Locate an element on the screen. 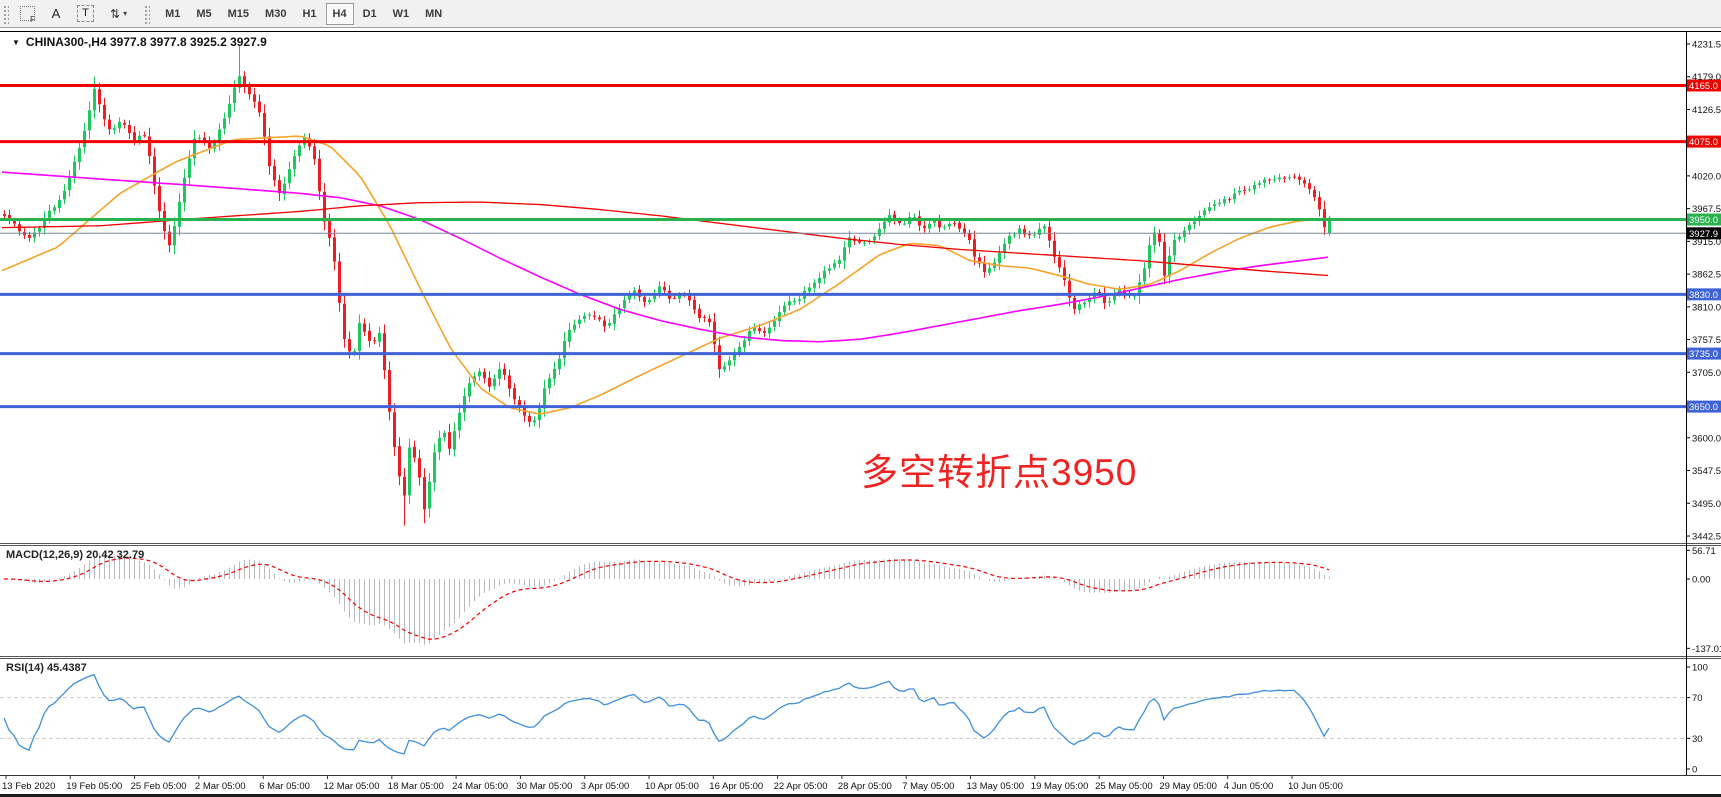 The width and height of the screenshot is (1721, 797). svg-text: 25 May 05:00 is located at coordinates (1124, 786).